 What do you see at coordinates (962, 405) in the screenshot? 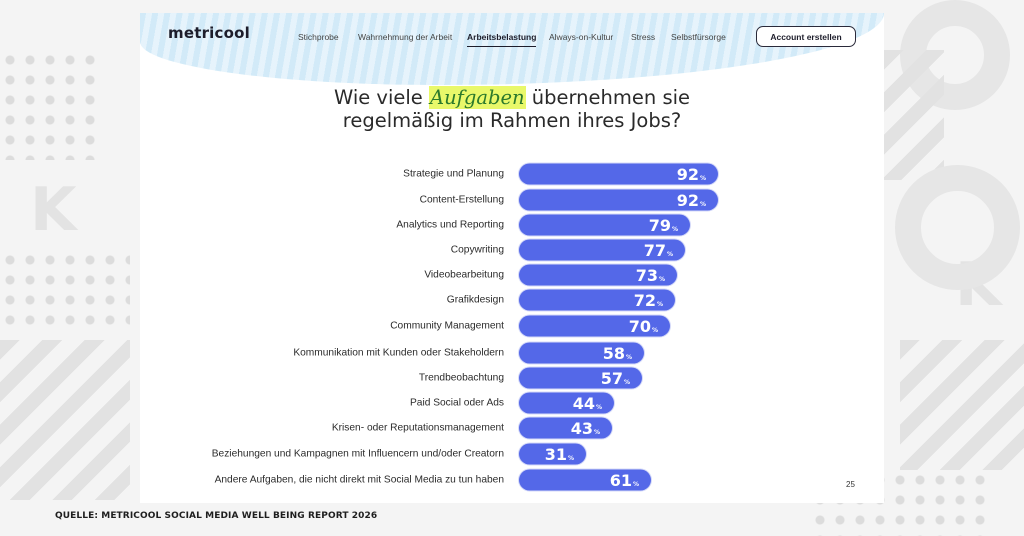
I see `stripe-pattern-bottom-right` at bounding box center [962, 405].